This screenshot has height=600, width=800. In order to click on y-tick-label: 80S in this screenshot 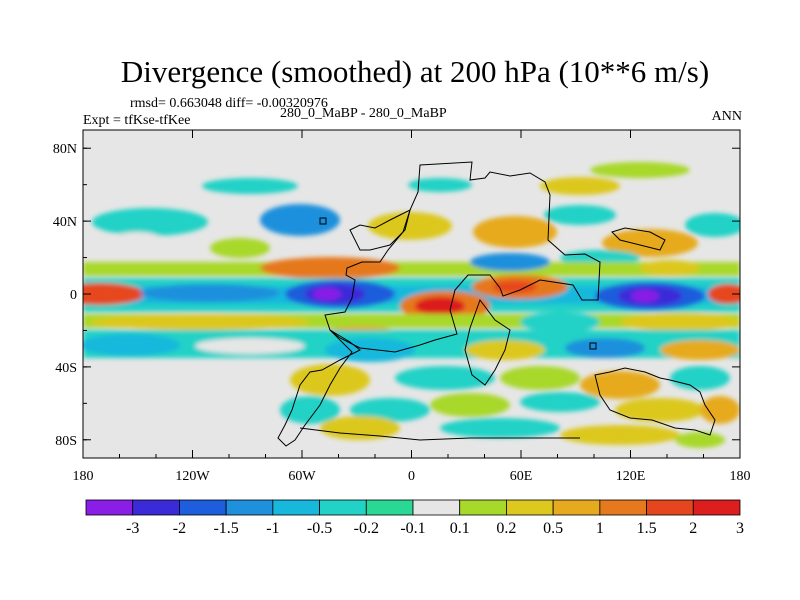, I will do `click(66, 441)`.